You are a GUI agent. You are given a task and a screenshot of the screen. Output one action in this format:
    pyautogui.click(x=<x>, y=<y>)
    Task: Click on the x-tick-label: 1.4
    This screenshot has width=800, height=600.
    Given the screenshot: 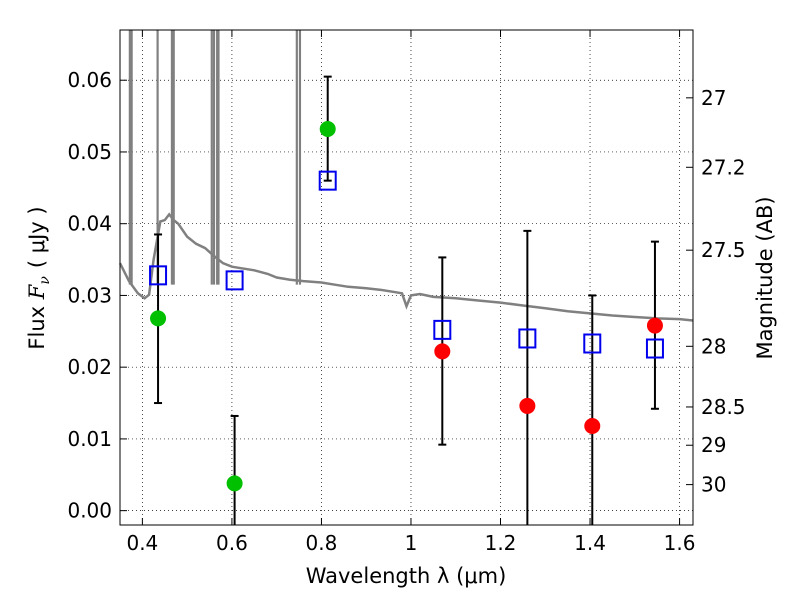 What is the action you would take?
    pyautogui.click(x=590, y=543)
    